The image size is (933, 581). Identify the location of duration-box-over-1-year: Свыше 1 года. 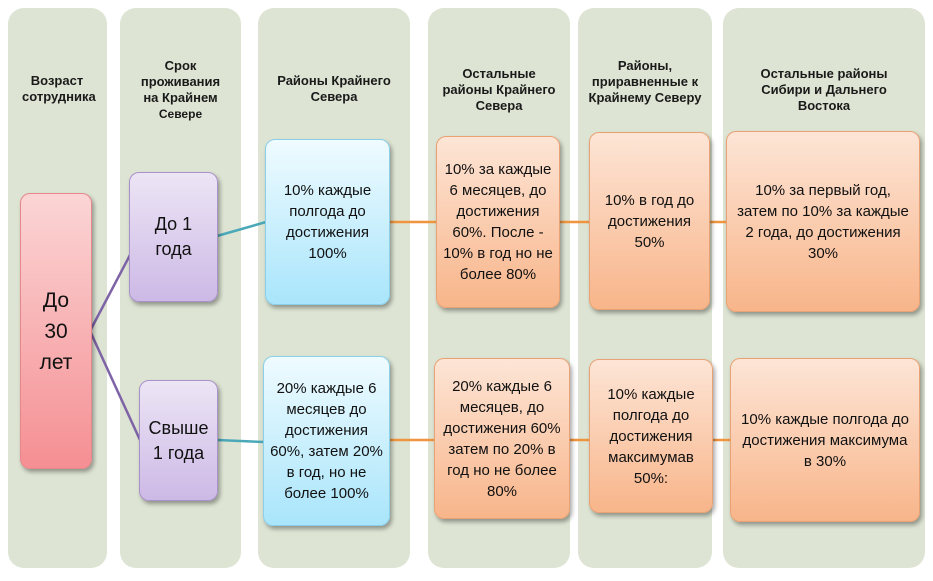
(178, 440).